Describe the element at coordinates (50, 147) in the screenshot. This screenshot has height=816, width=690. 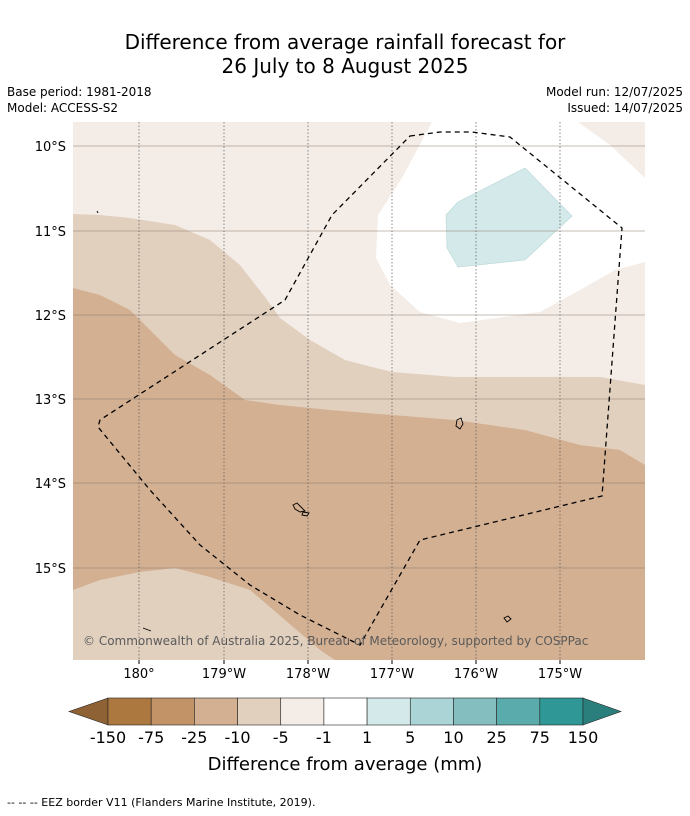
I see `lat-label: 10°S` at that location.